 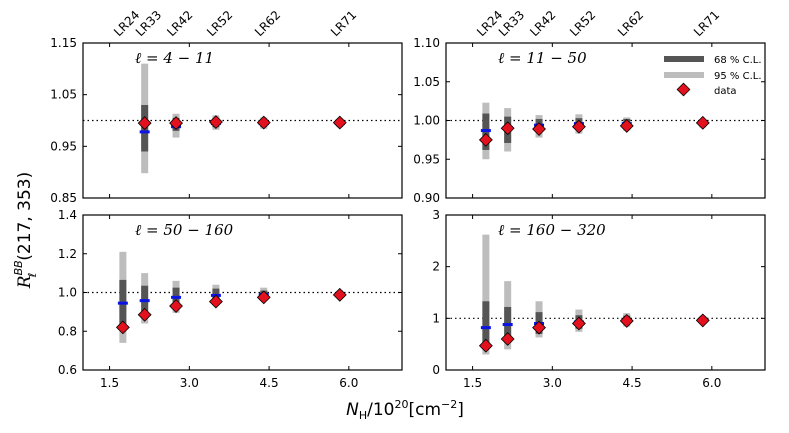 I want to click on y-tick-label: 0.90, so click(x=426, y=198).